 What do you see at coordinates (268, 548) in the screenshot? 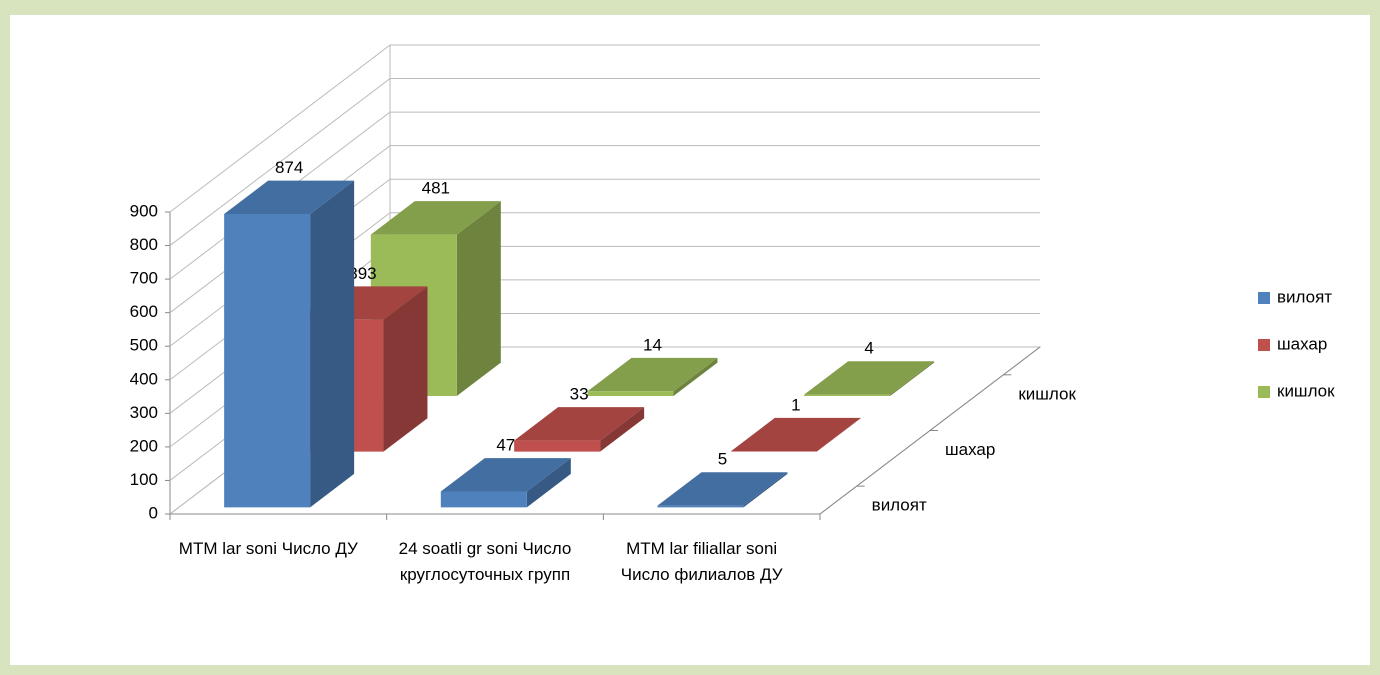
I see `x-tick-label: MTM lar soni Число ДУ` at bounding box center [268, 548].